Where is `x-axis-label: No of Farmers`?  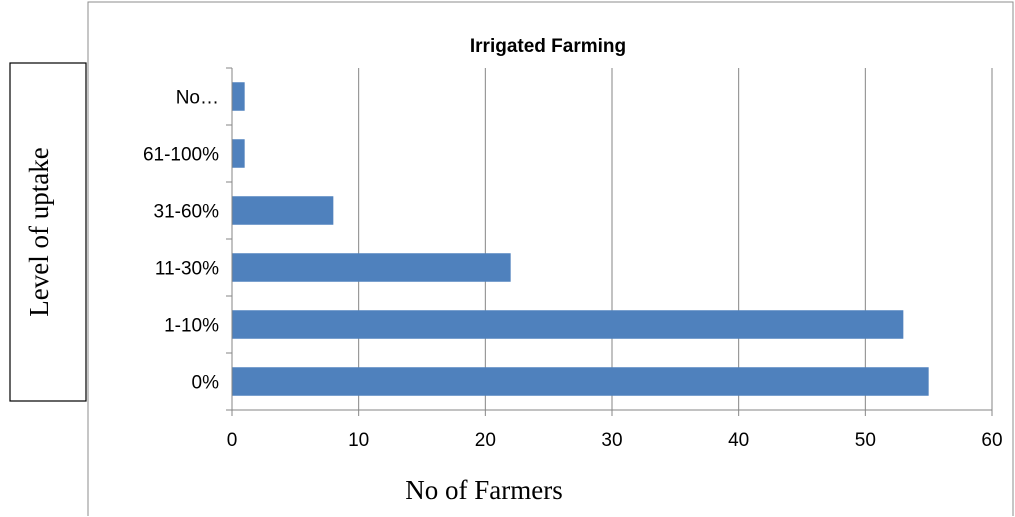
x-axis-label: No of Farmers is located at coordinates (483, 490).